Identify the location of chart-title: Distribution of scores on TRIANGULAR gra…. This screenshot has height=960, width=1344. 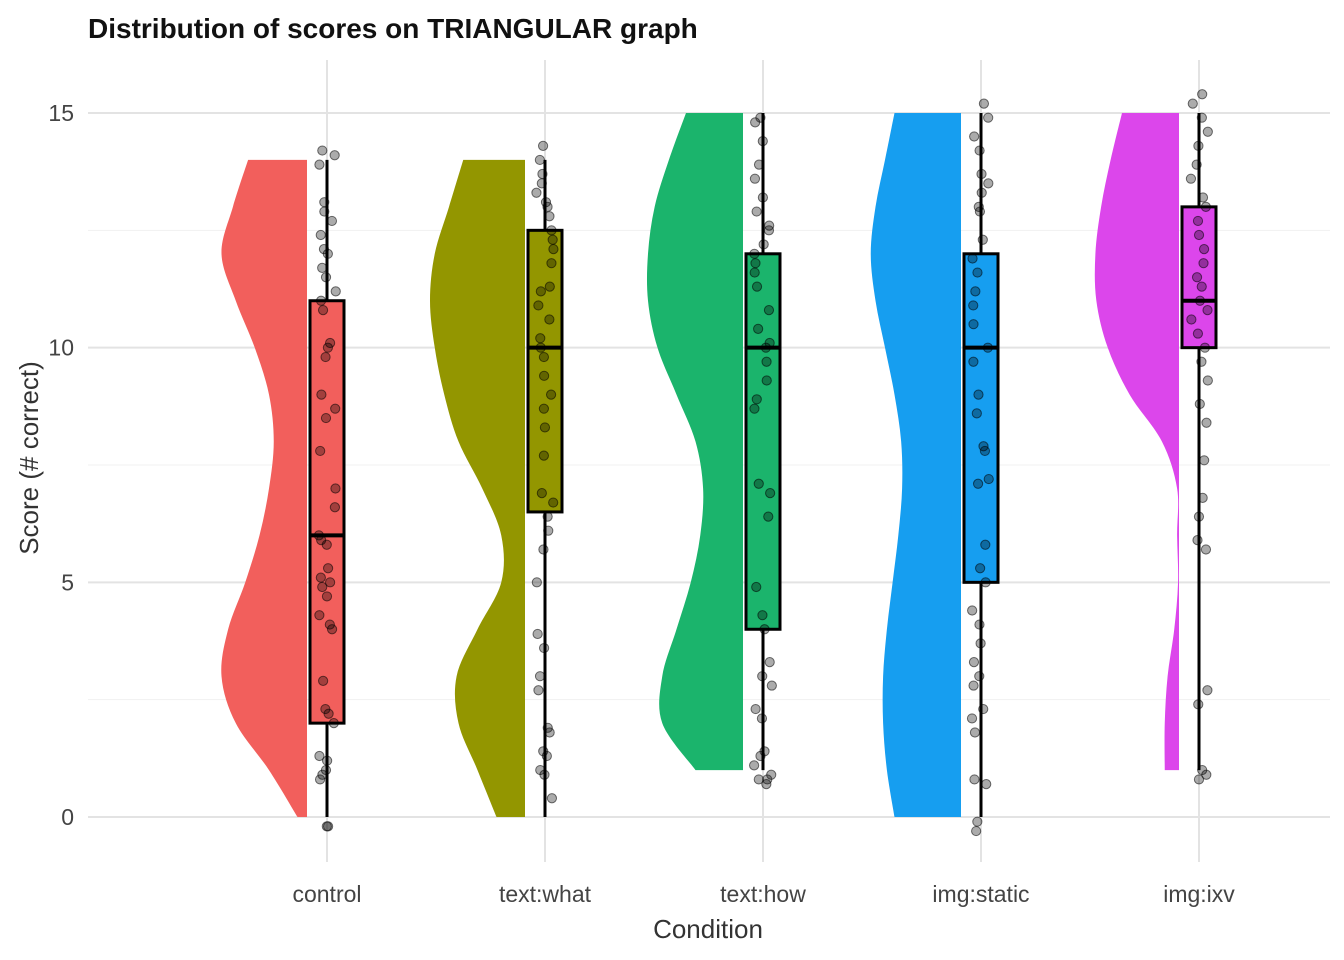
(393, 28).